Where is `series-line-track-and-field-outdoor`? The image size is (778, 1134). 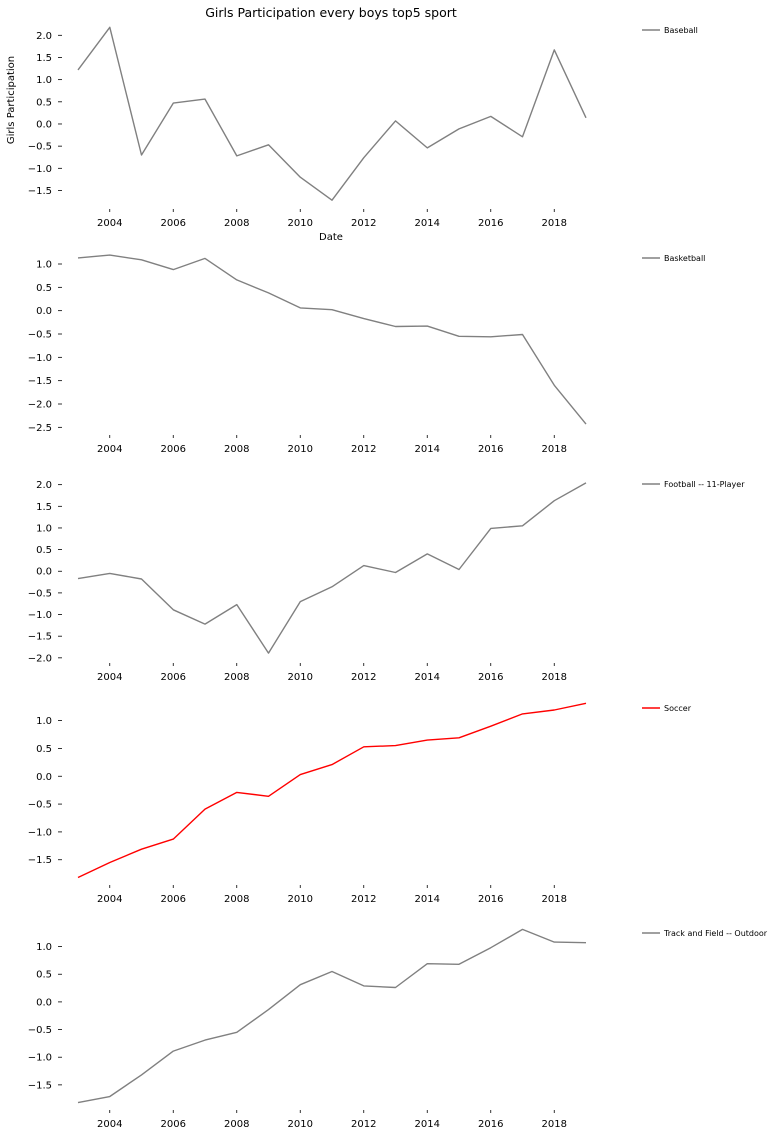 series-line-track-and-field-outdoor is located at coordinates (332, 1016).